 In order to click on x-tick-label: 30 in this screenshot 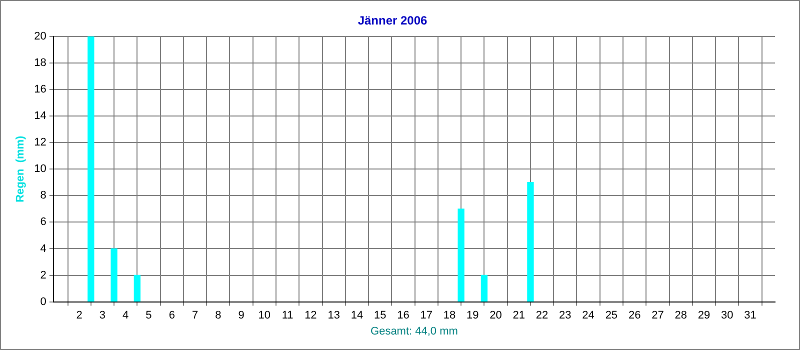, I will do `click(727, 315)`.